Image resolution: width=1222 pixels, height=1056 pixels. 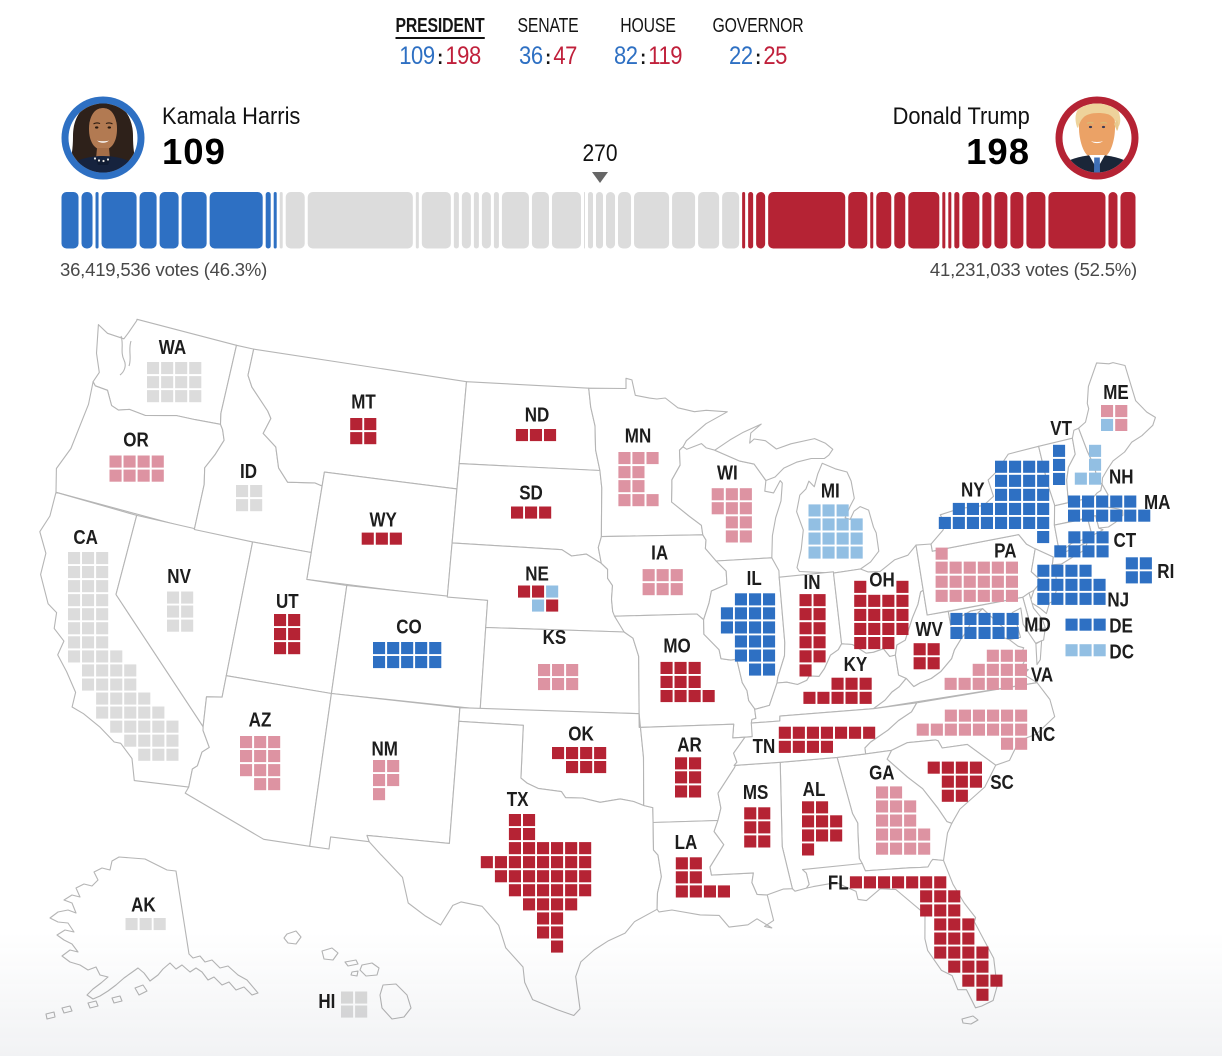 I want to click on svg-text: MT, so click(x=363, y=401).